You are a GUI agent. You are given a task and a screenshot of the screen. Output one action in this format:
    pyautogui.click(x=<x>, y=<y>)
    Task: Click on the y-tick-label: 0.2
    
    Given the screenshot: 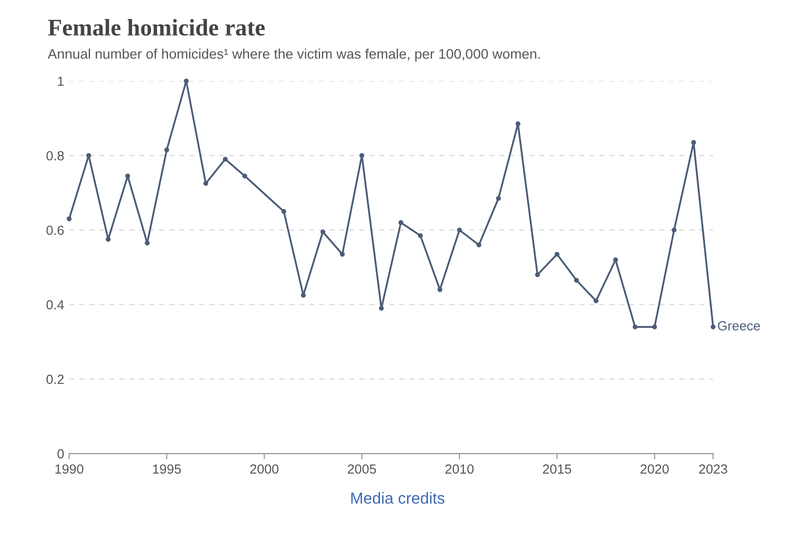 What is the action you would take?
    pyautogui.click(x=55, y=379)
    